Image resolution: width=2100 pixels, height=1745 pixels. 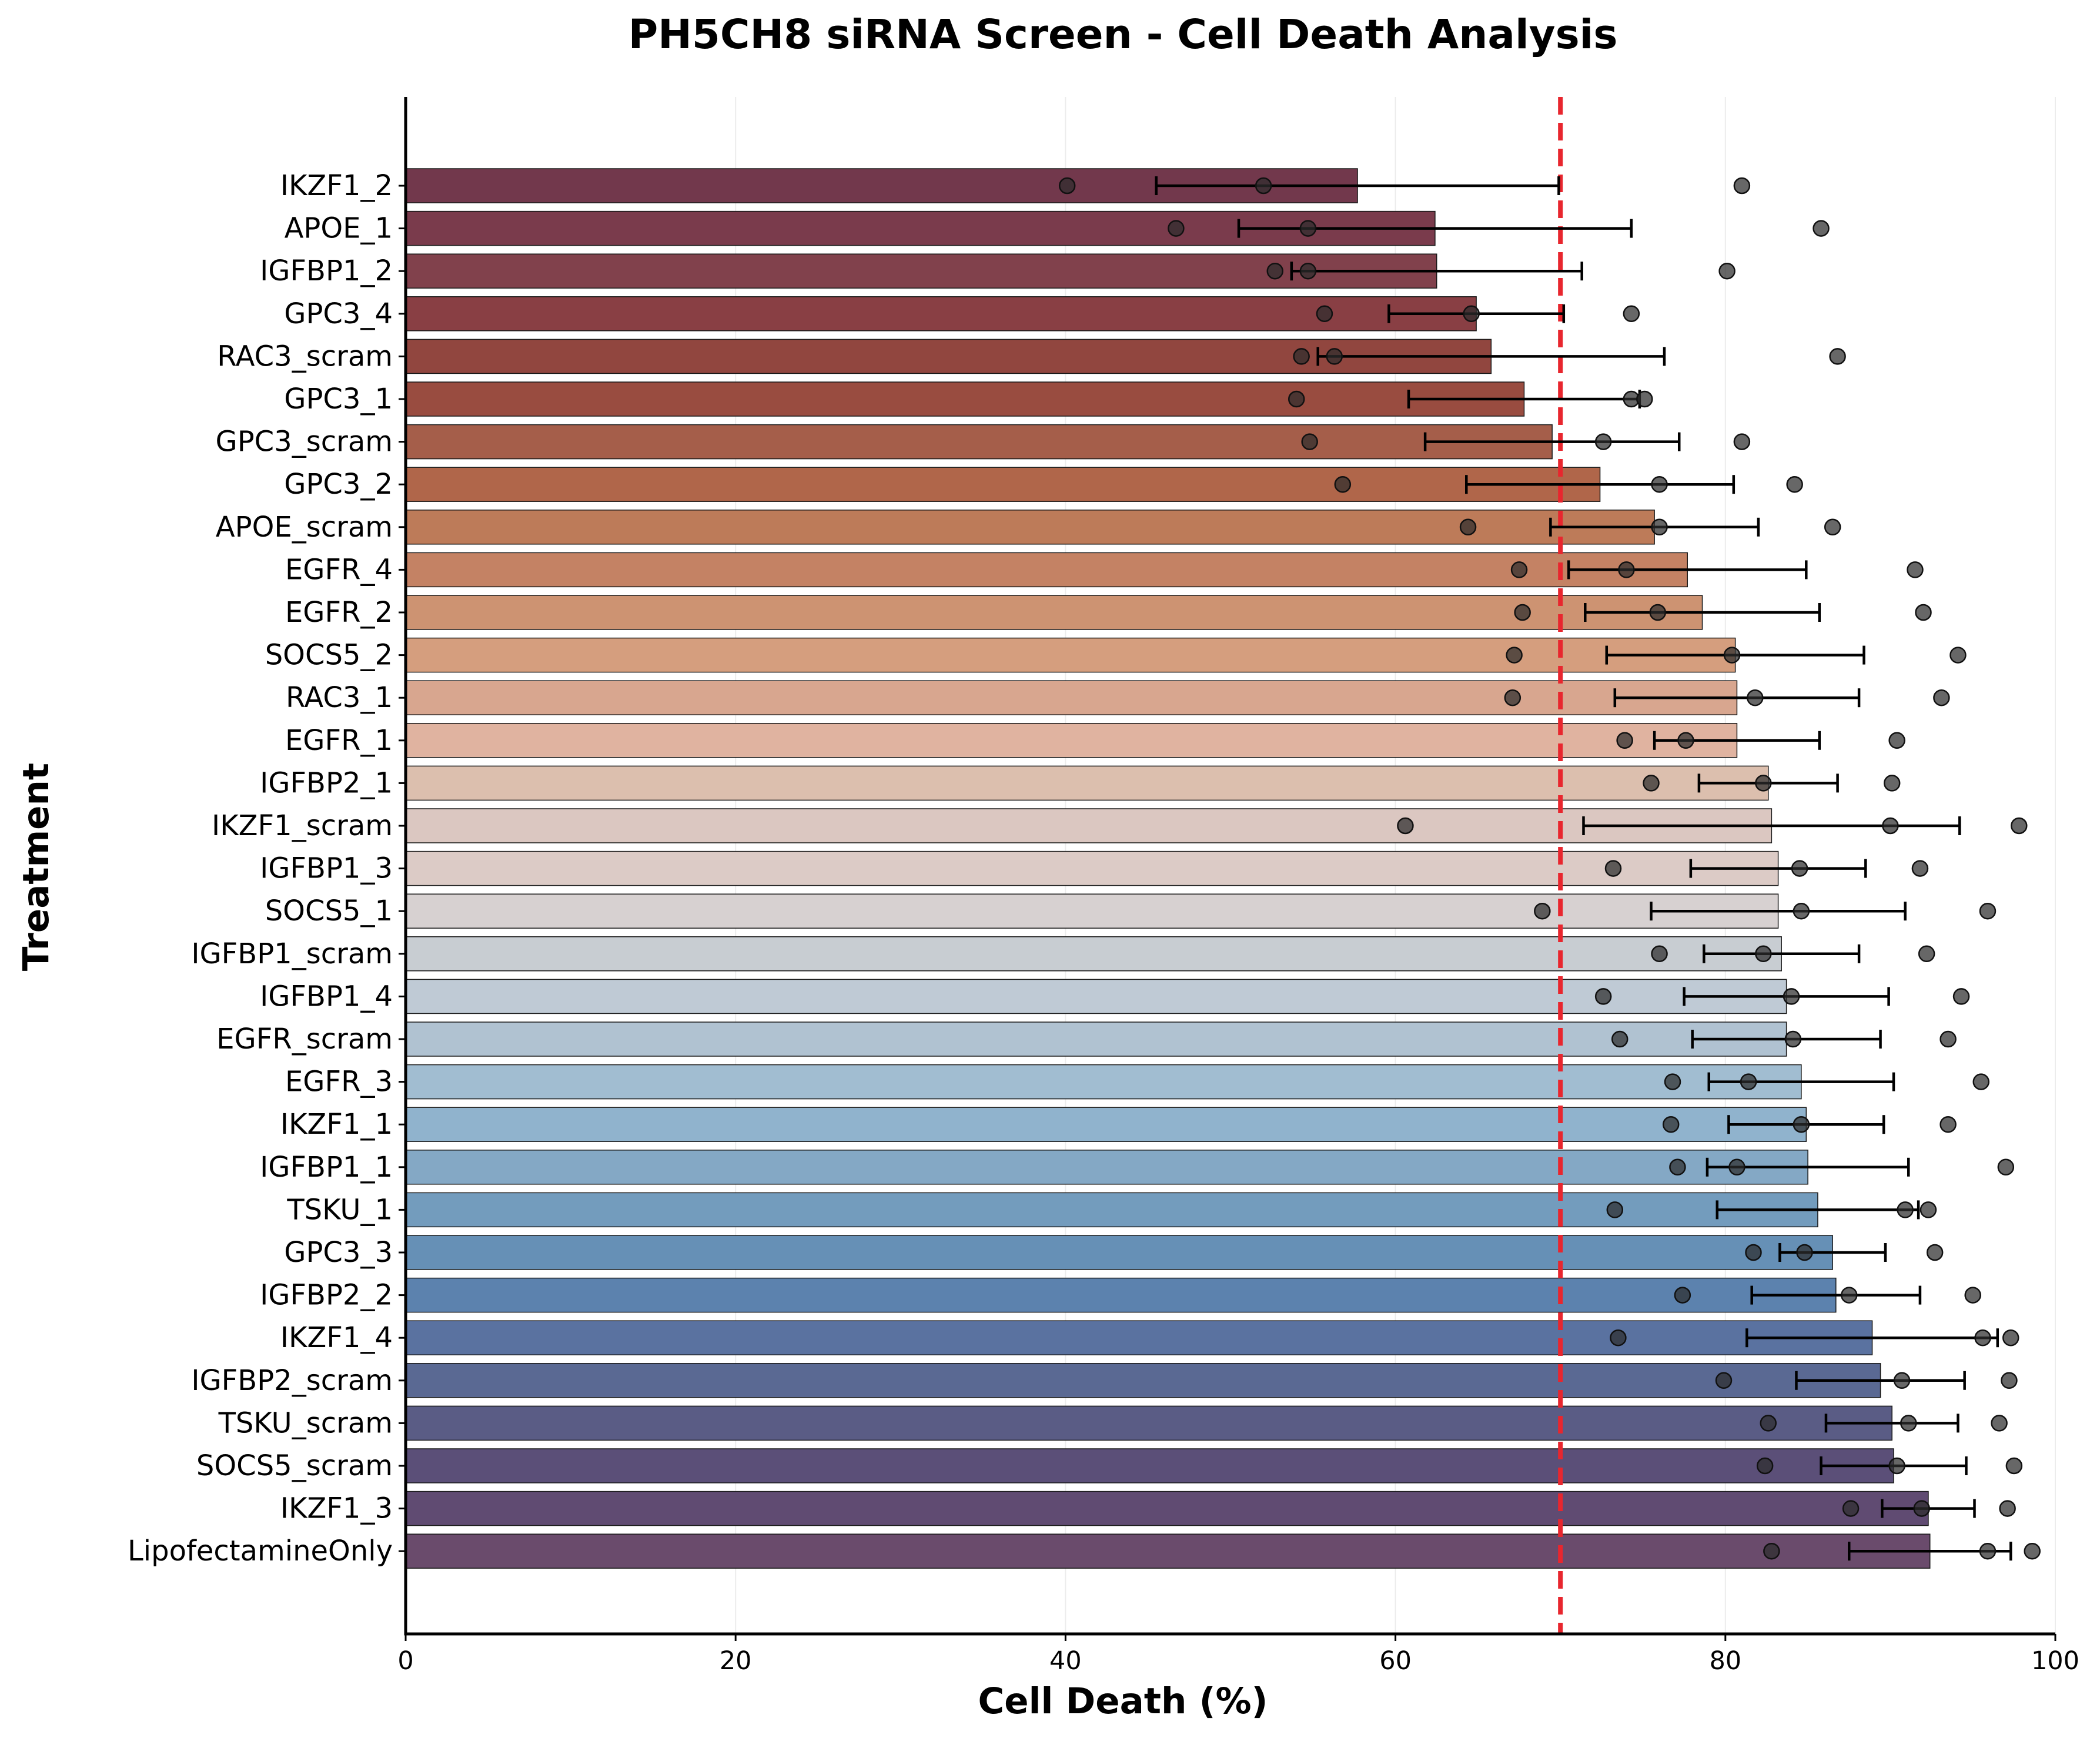 I want to click on y-tick-label: TSKU_1, so click(x=339, y=1209).